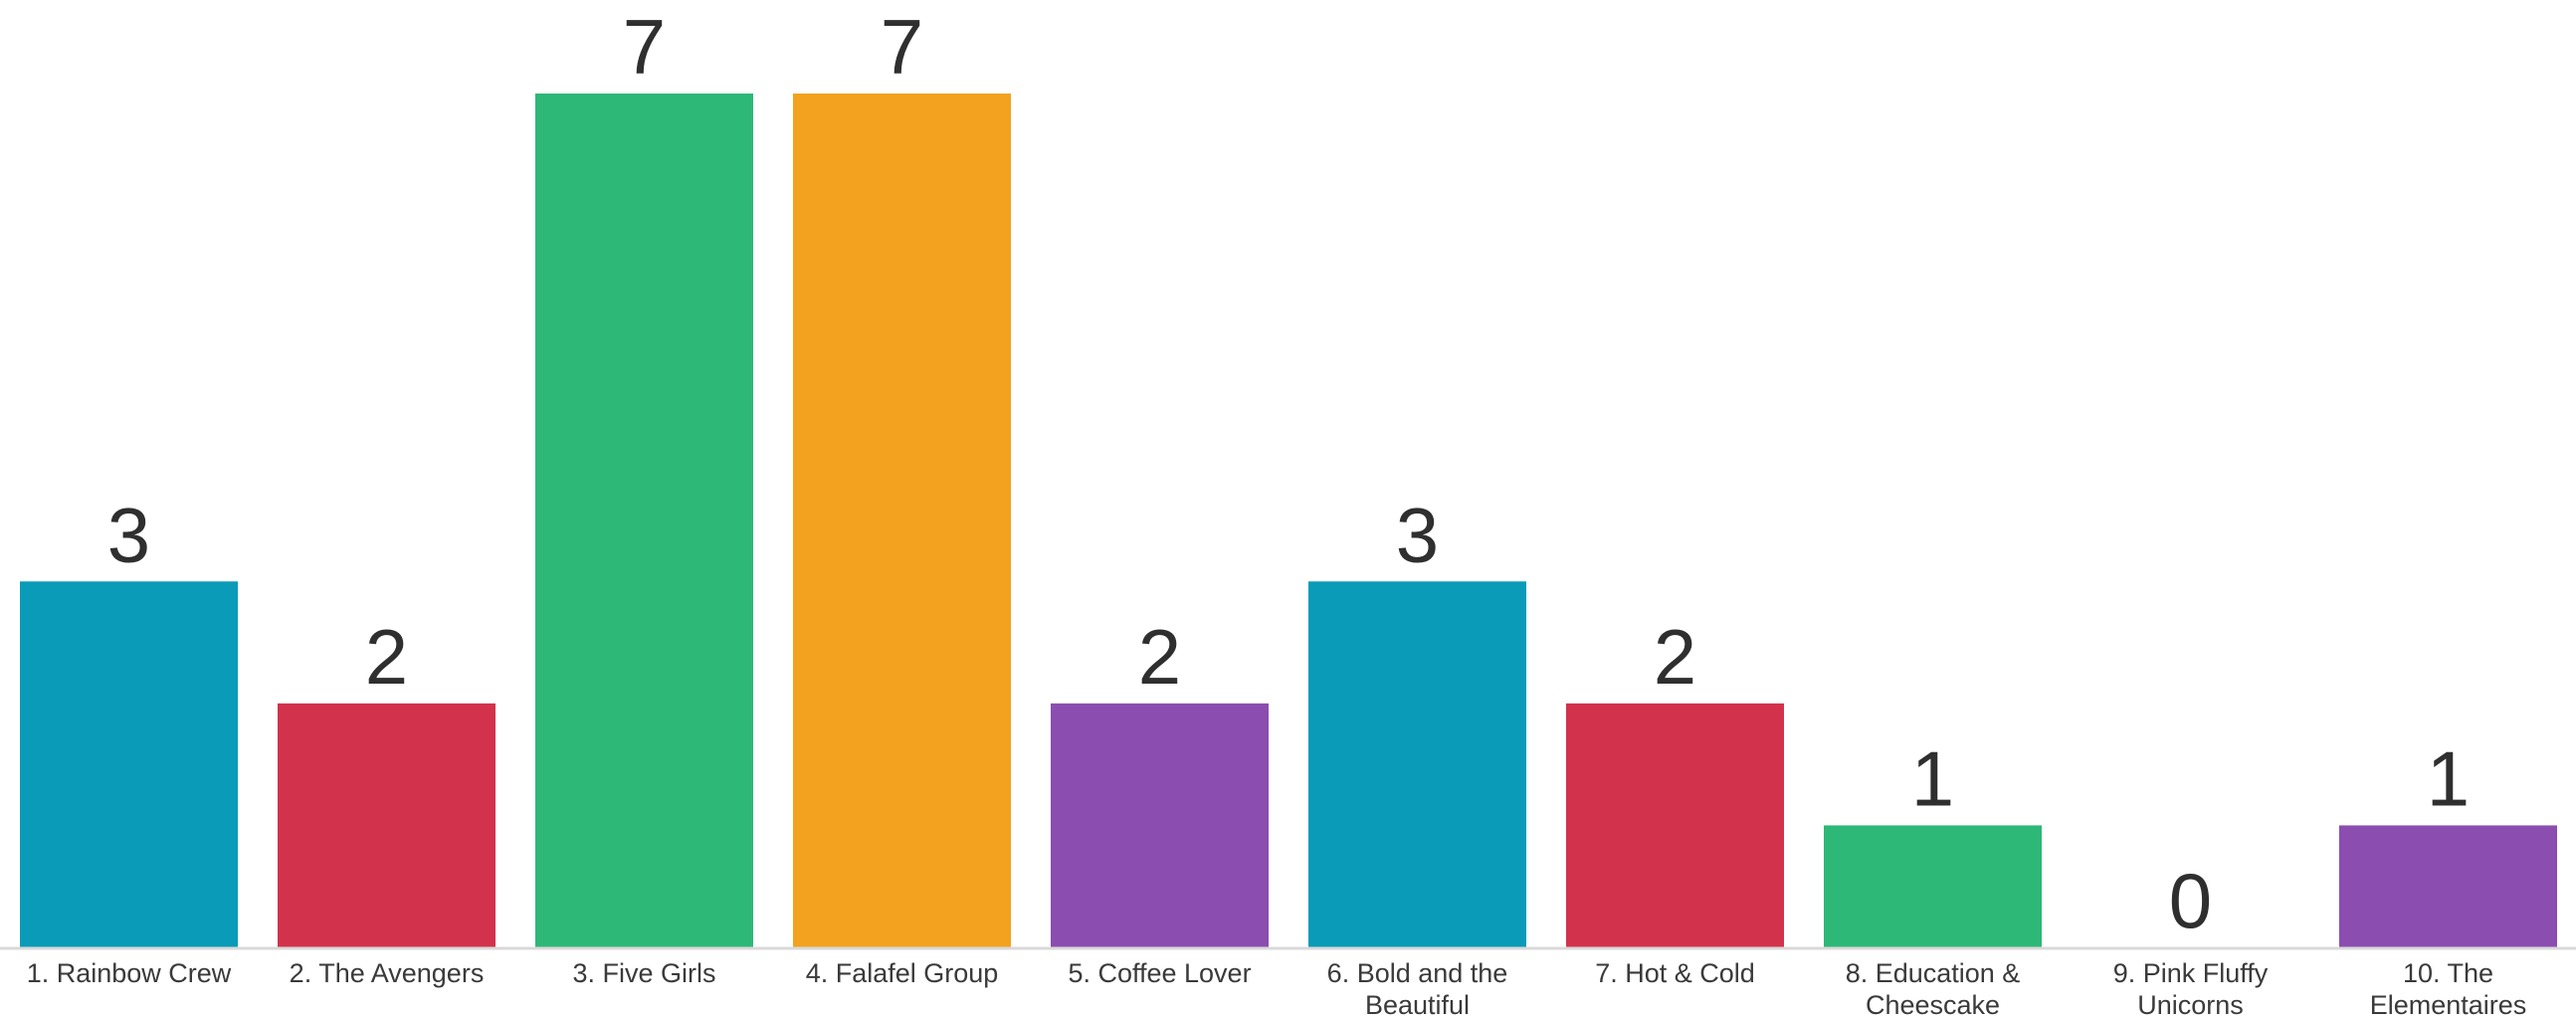 The height and width of the screenshot is (1020, 2576). Describe the element at coordinates (2191, 973) in the screenshot. I see `x-tick-label-line: 9. Pink Fluffy` at that location.